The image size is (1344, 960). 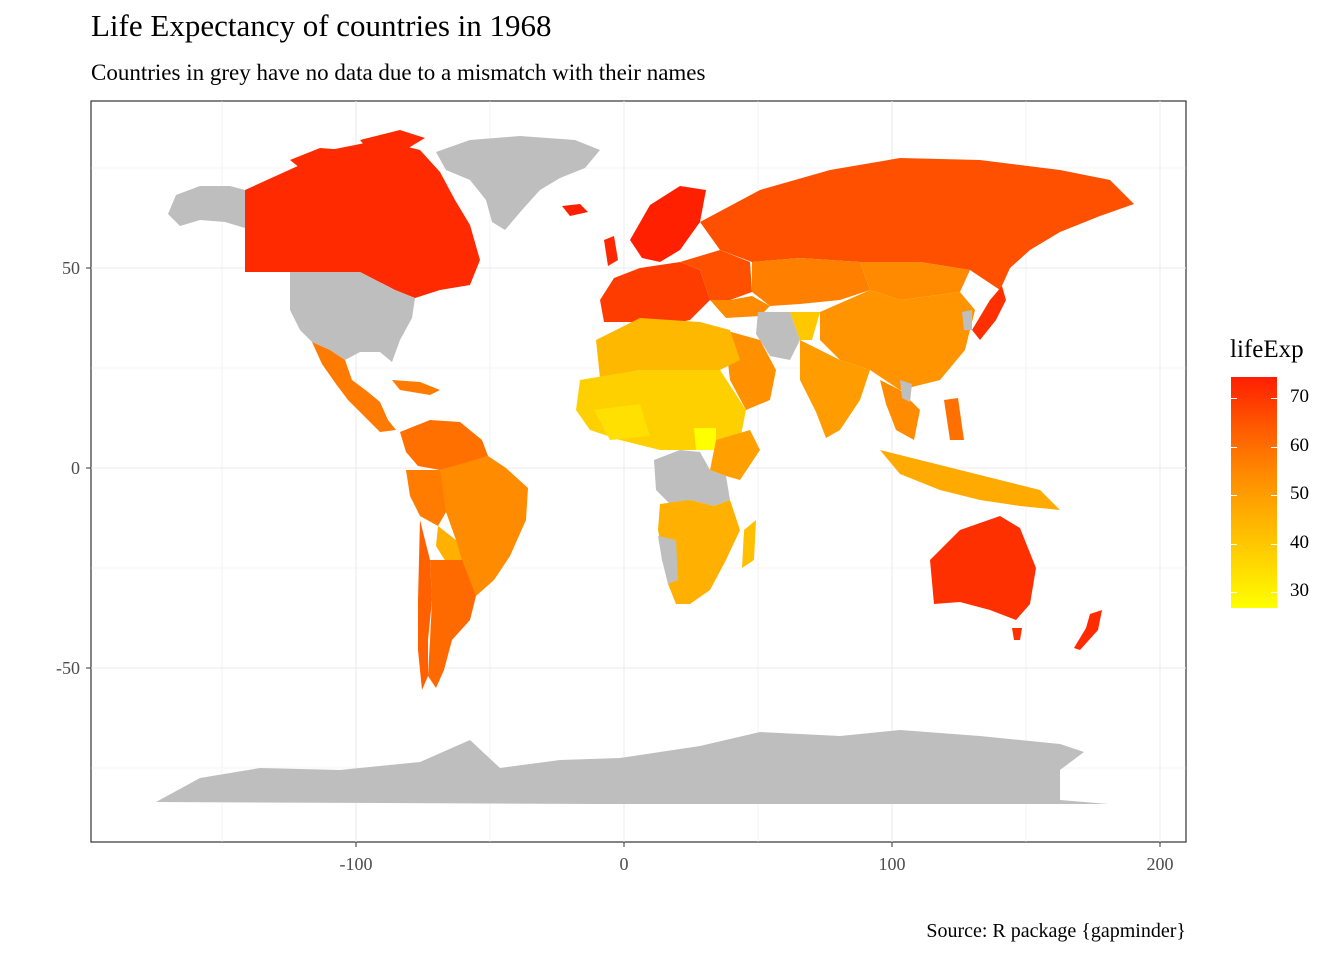 What do you see at coordinates (624, 864) in the screenshot?
I see `x-tick-label: 0` at bounding box center [624, 864].